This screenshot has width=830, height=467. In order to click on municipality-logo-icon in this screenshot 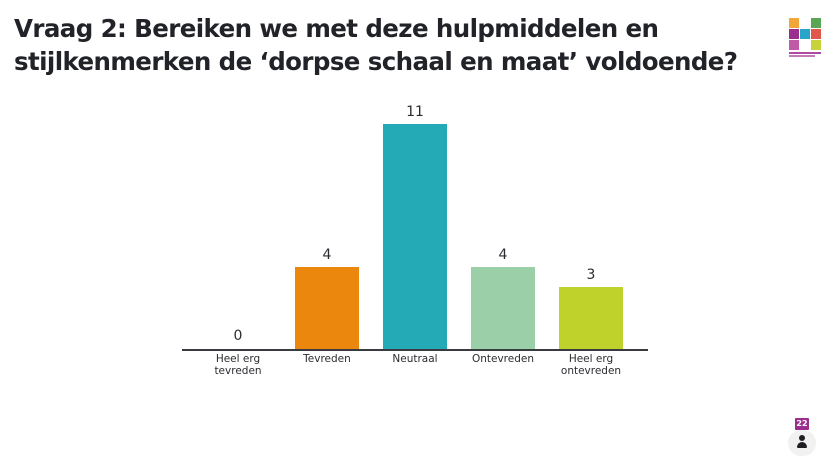, I will do `click(805, 40)`.